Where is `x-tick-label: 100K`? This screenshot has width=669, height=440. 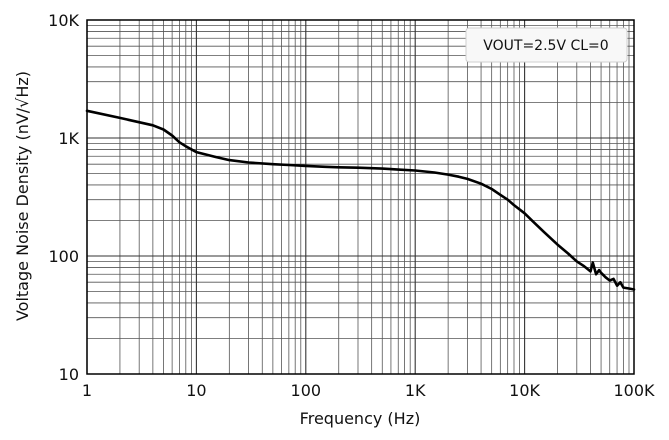 x-tick-label: 100K is located at coordinates (634, 390).